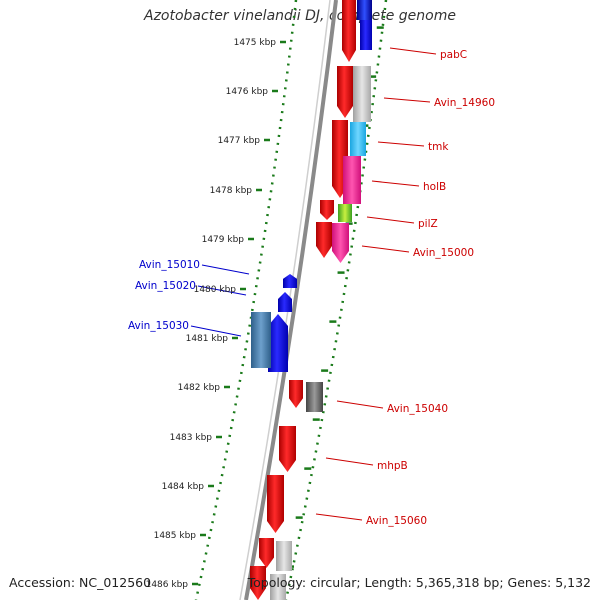 This screenshot has height=600, width=600. Describe the element at coordinates (167, 585) in the screenshot. I see `ruler-label-1486-kbp: 1486 kbp` at that location.